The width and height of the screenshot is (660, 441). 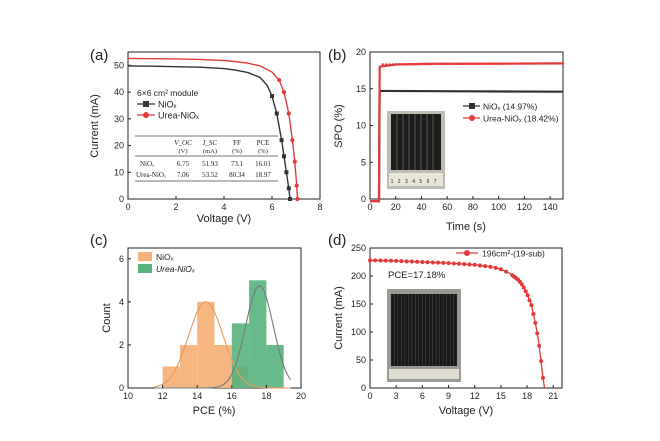 What do you see at coordinates (210, 164) in the screenshot?
I see `table-row1-isc: 51.93` at bounding box center [210, 164].